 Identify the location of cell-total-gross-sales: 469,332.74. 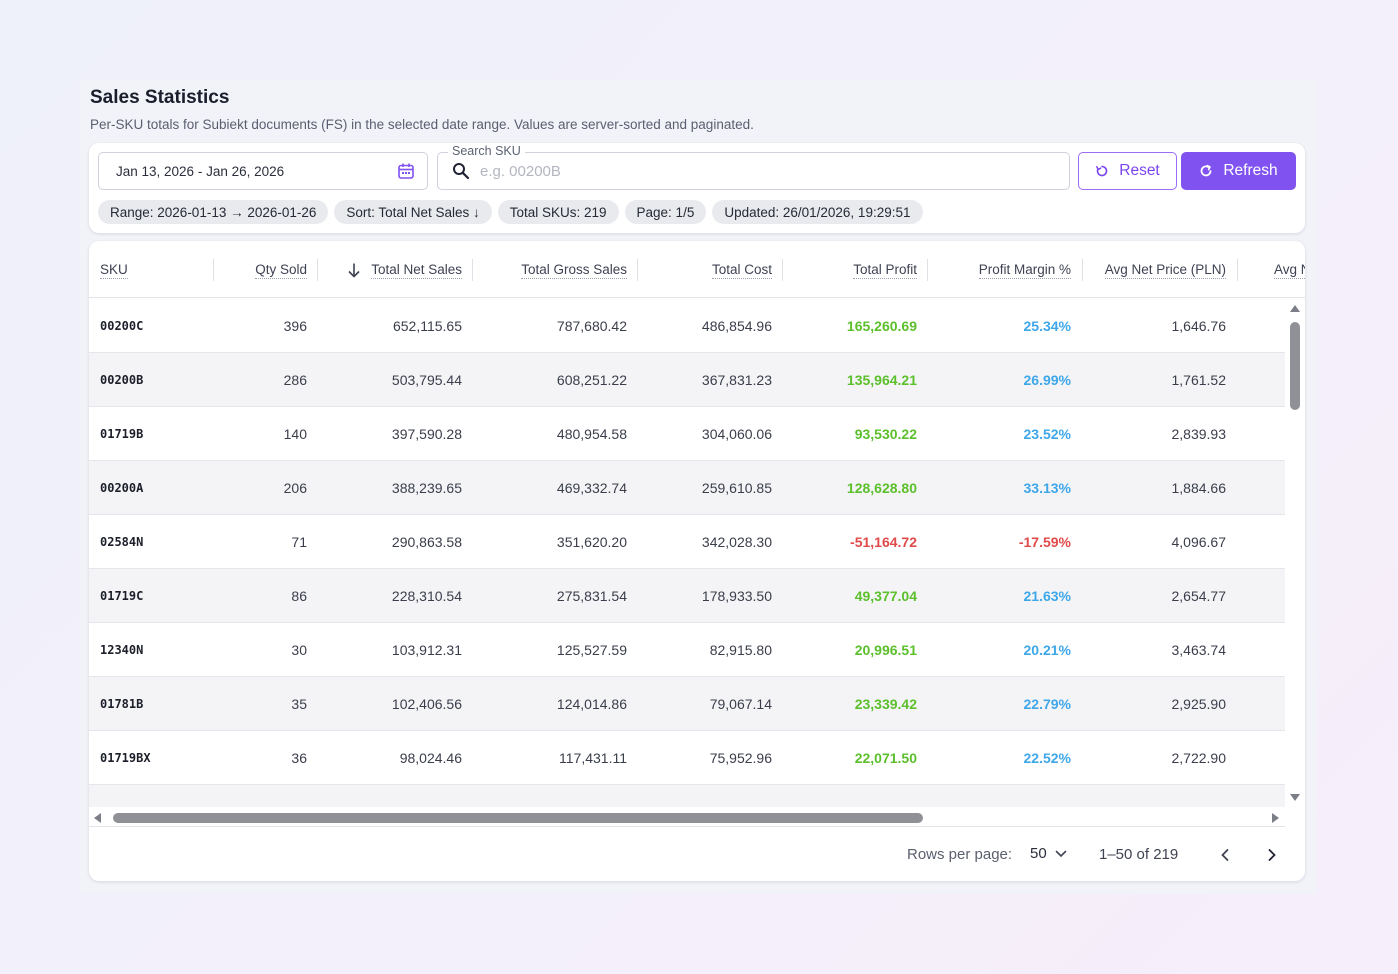
(591, 488).